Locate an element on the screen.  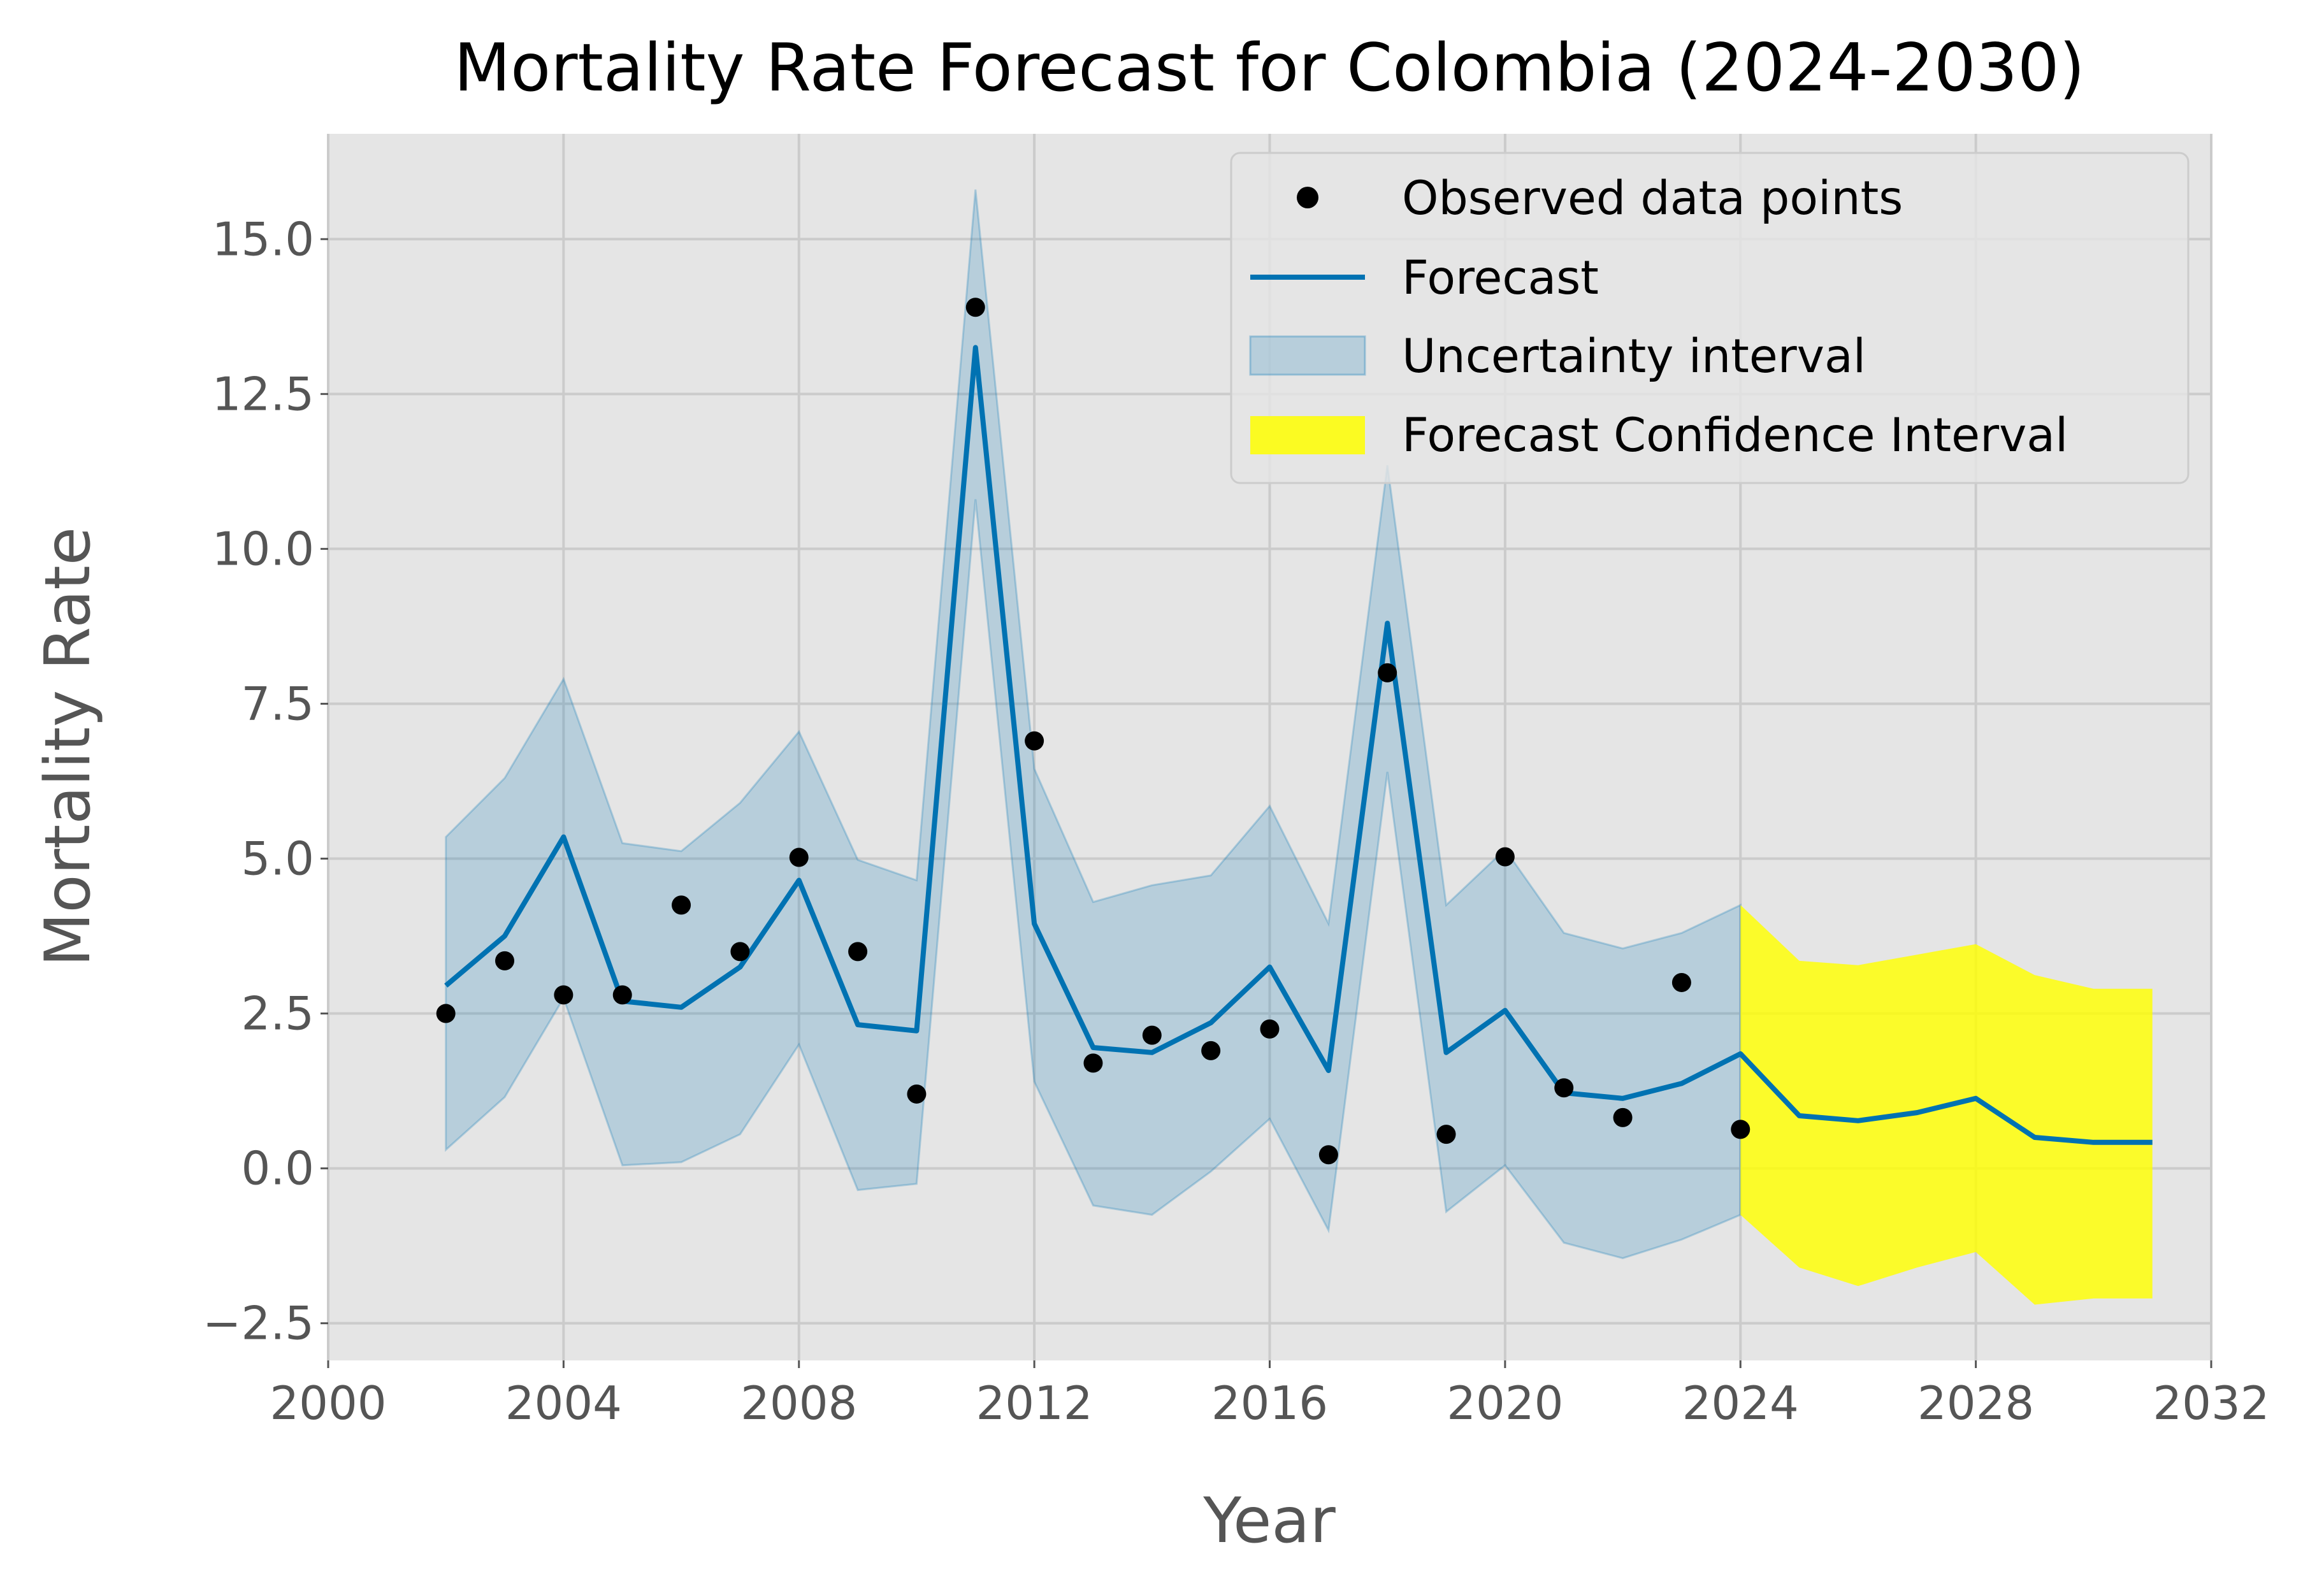
x-tick-label: 2004 is located at coordinates (563, 1403).